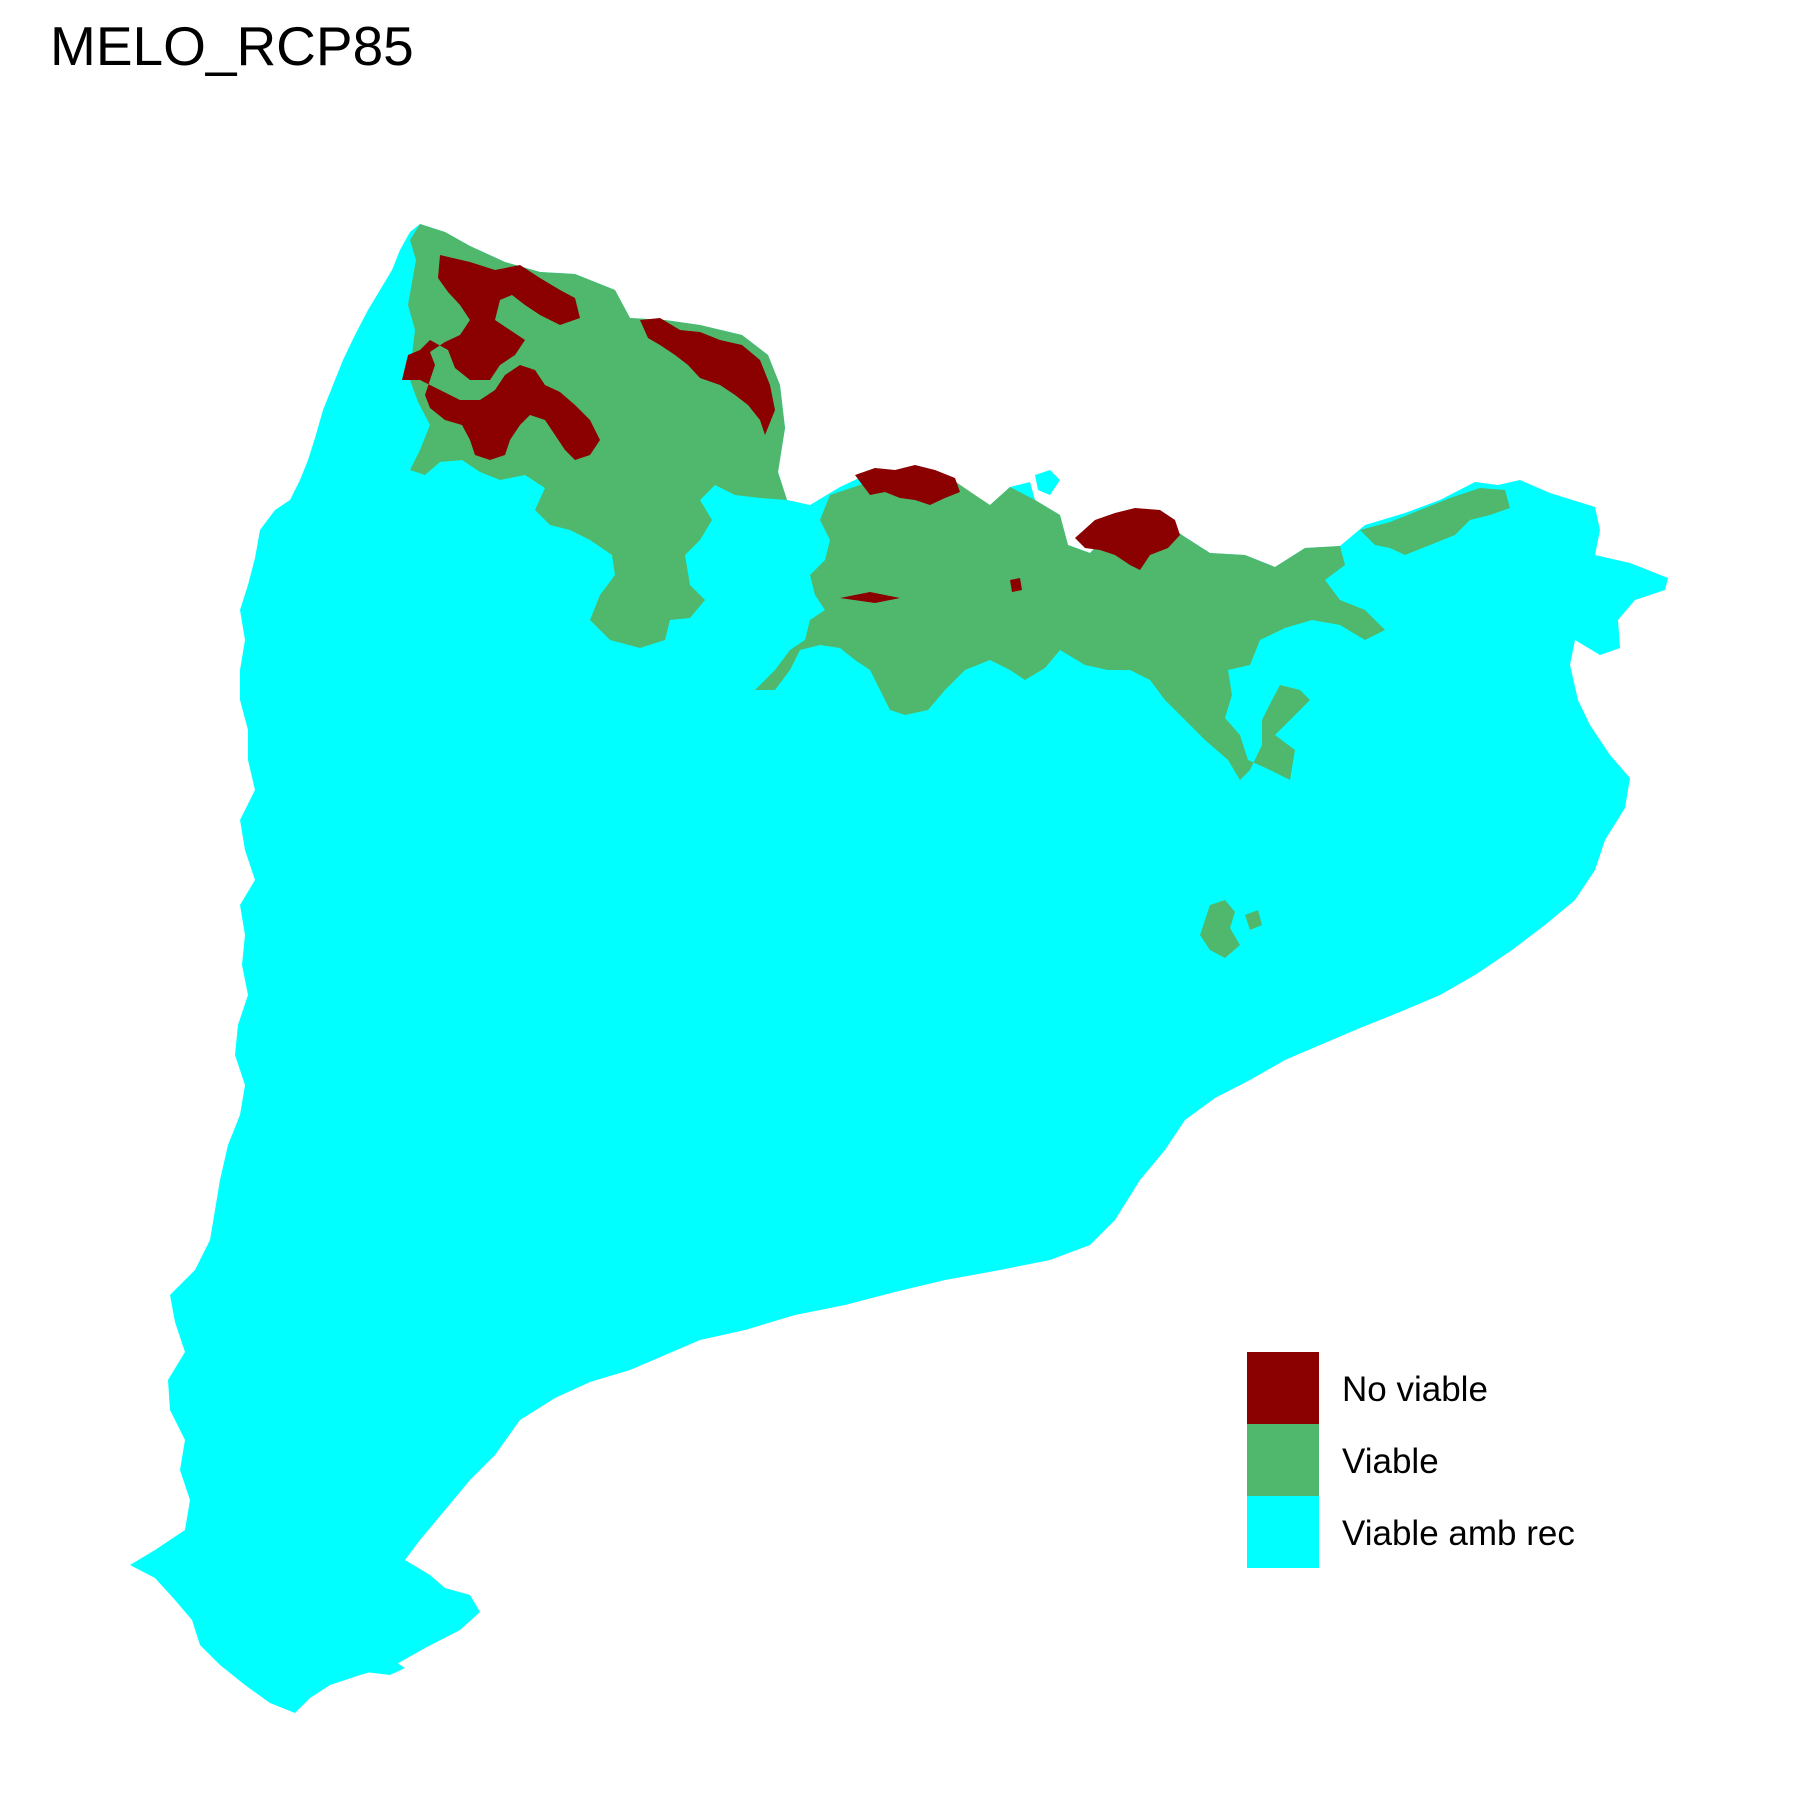 This screenshot has height=1805, width=1800. What do you see at coordinates (1415, 1389) in the screenshot?
I see `legend-label-no-viable: No viable` at bounding box center [1415, 1389].